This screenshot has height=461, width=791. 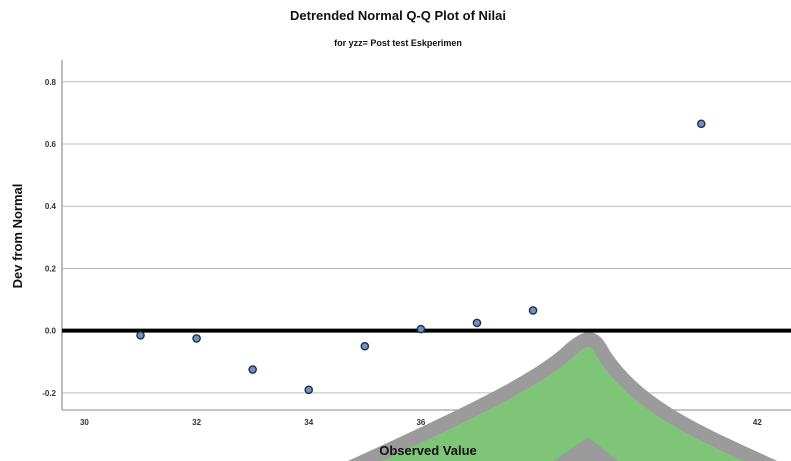 What do you see at coordinates (51, 268) in the screenshot?
I see `y-tick-label: 0.2` at bounding box center [51, 268].